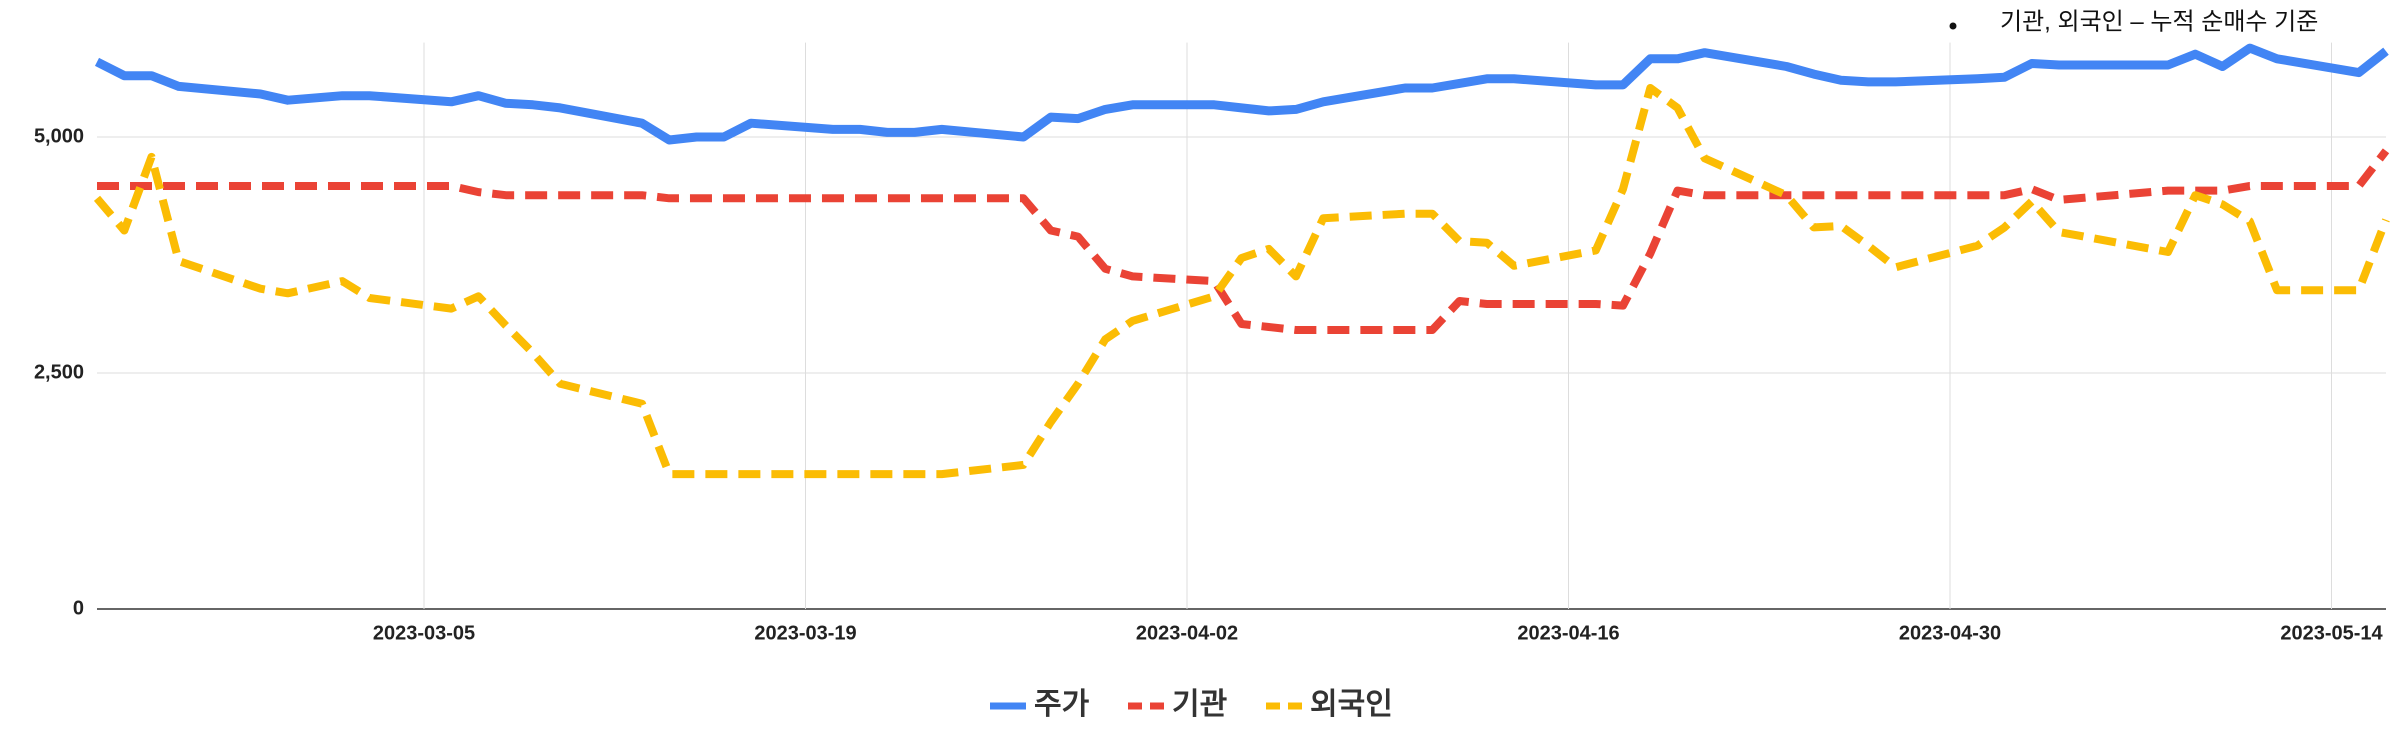  I want to click on legend-label: 외국인, so click(1351, 704).